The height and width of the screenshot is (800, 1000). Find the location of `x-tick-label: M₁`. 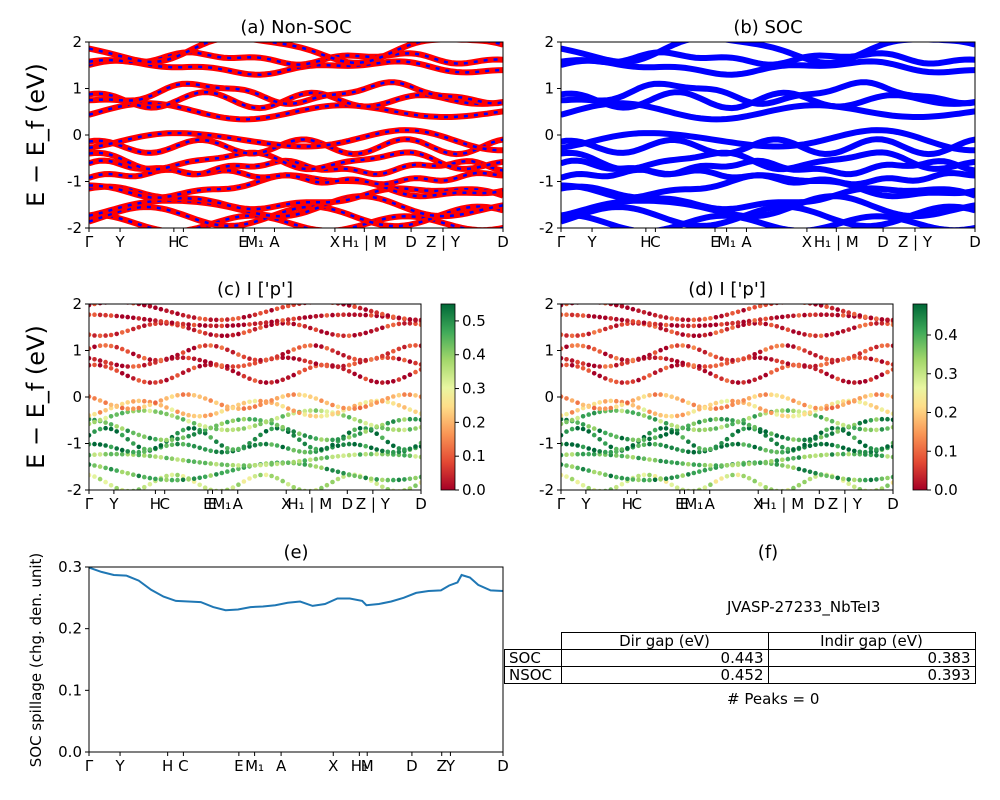

x-tick-label: M₁ is located at coordinates (254, 242).